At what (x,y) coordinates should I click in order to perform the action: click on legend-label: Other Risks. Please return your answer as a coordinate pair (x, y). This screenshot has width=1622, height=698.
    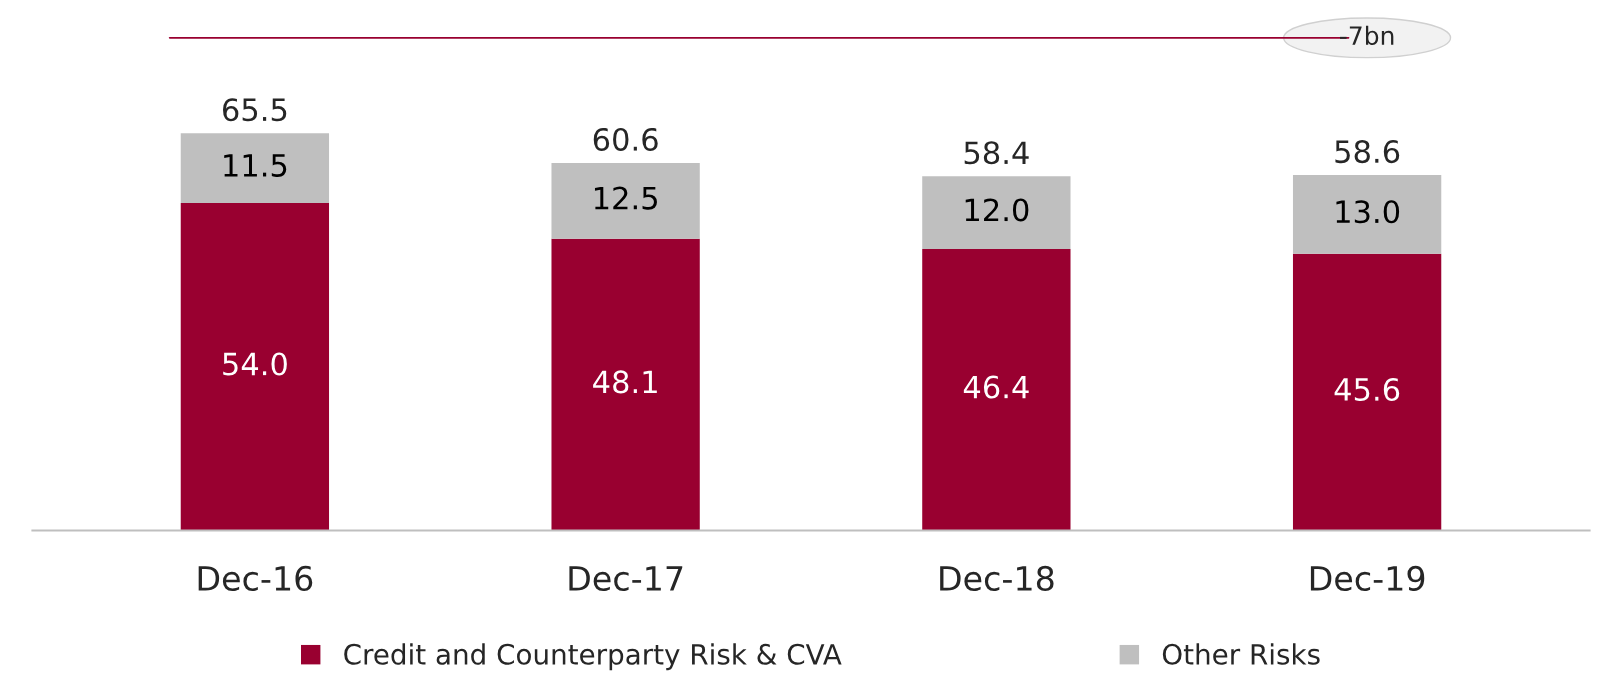
    Looking at the image, I should click on (1241, 654).